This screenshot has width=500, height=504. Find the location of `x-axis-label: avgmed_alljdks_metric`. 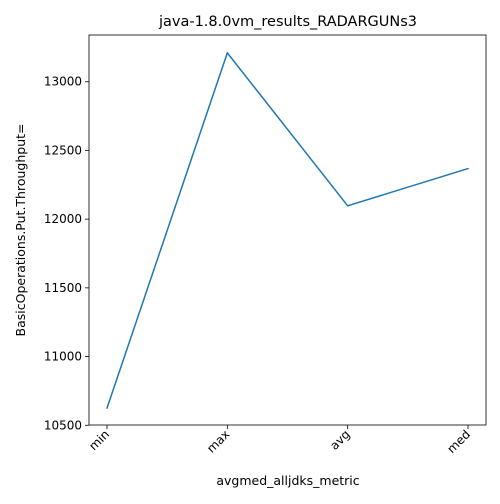

x-axis-label: avgmed_alljdks_metric is located at coordinates (287, 480).